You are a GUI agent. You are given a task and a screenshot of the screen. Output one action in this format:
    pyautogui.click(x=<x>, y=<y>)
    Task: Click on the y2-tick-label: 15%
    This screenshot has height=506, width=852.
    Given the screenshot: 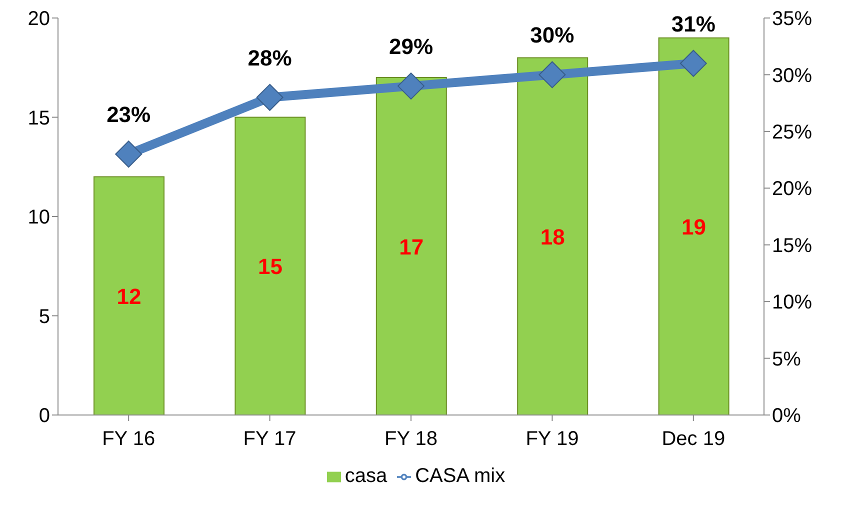 What is the action you would take?
    pyautogui.click(x=792, y=245)
    